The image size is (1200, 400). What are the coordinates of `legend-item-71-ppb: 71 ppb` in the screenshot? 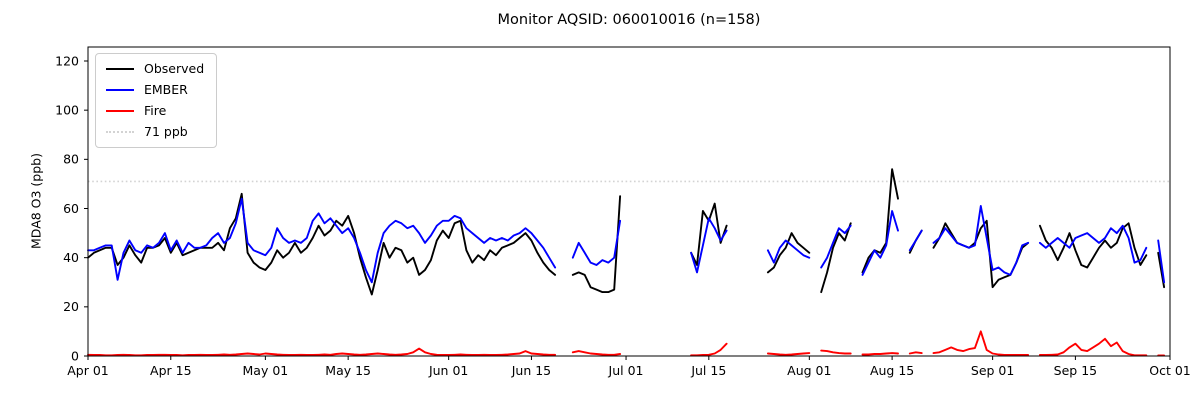 It's located at (155, 132).